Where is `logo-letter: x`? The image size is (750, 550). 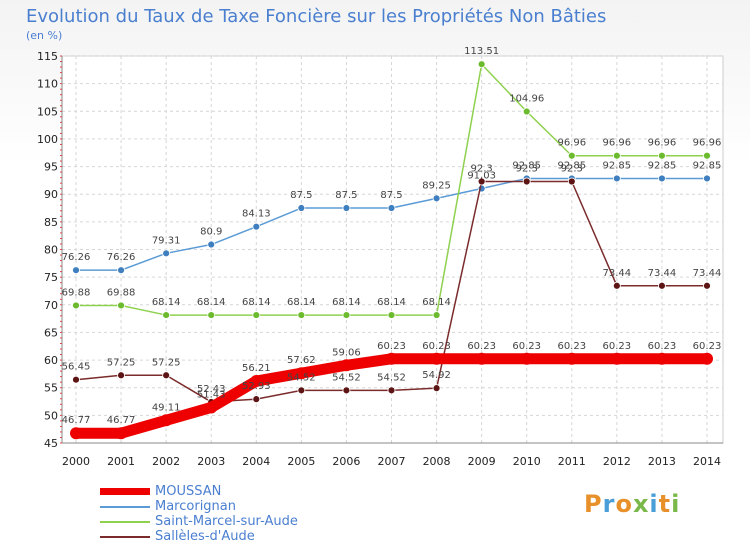 logo-letter: x is located at coordinates (641, 504).